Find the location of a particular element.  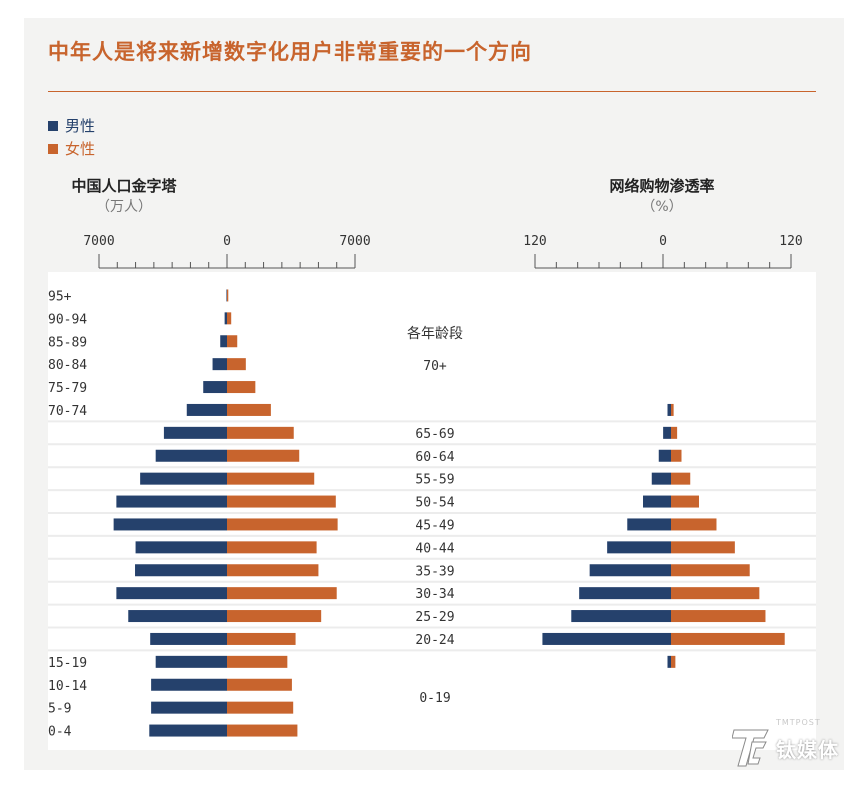

middle-age-label: 35-39 is located at coordinates (434, 571).